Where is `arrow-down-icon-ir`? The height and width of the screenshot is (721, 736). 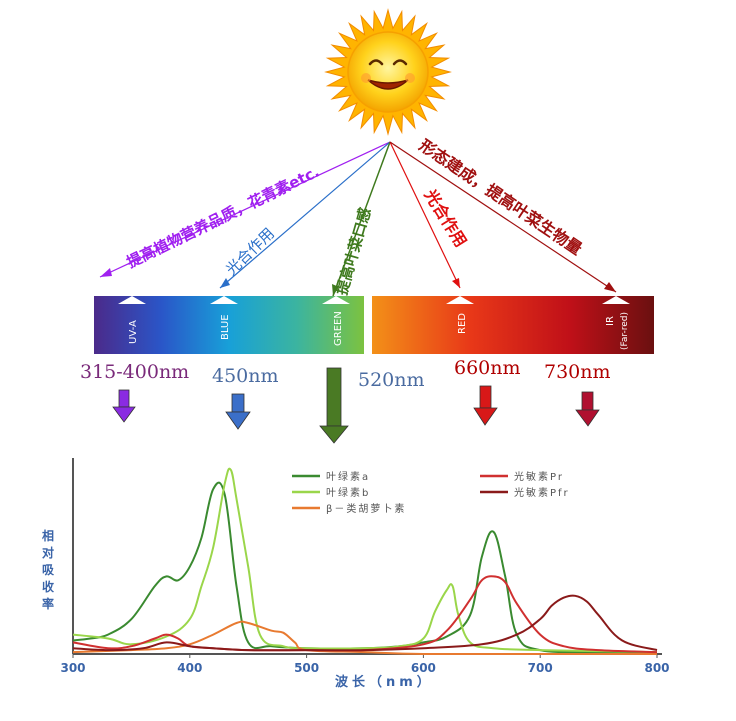
arrow-down-icon-ir is located at coordinates (587, 409).